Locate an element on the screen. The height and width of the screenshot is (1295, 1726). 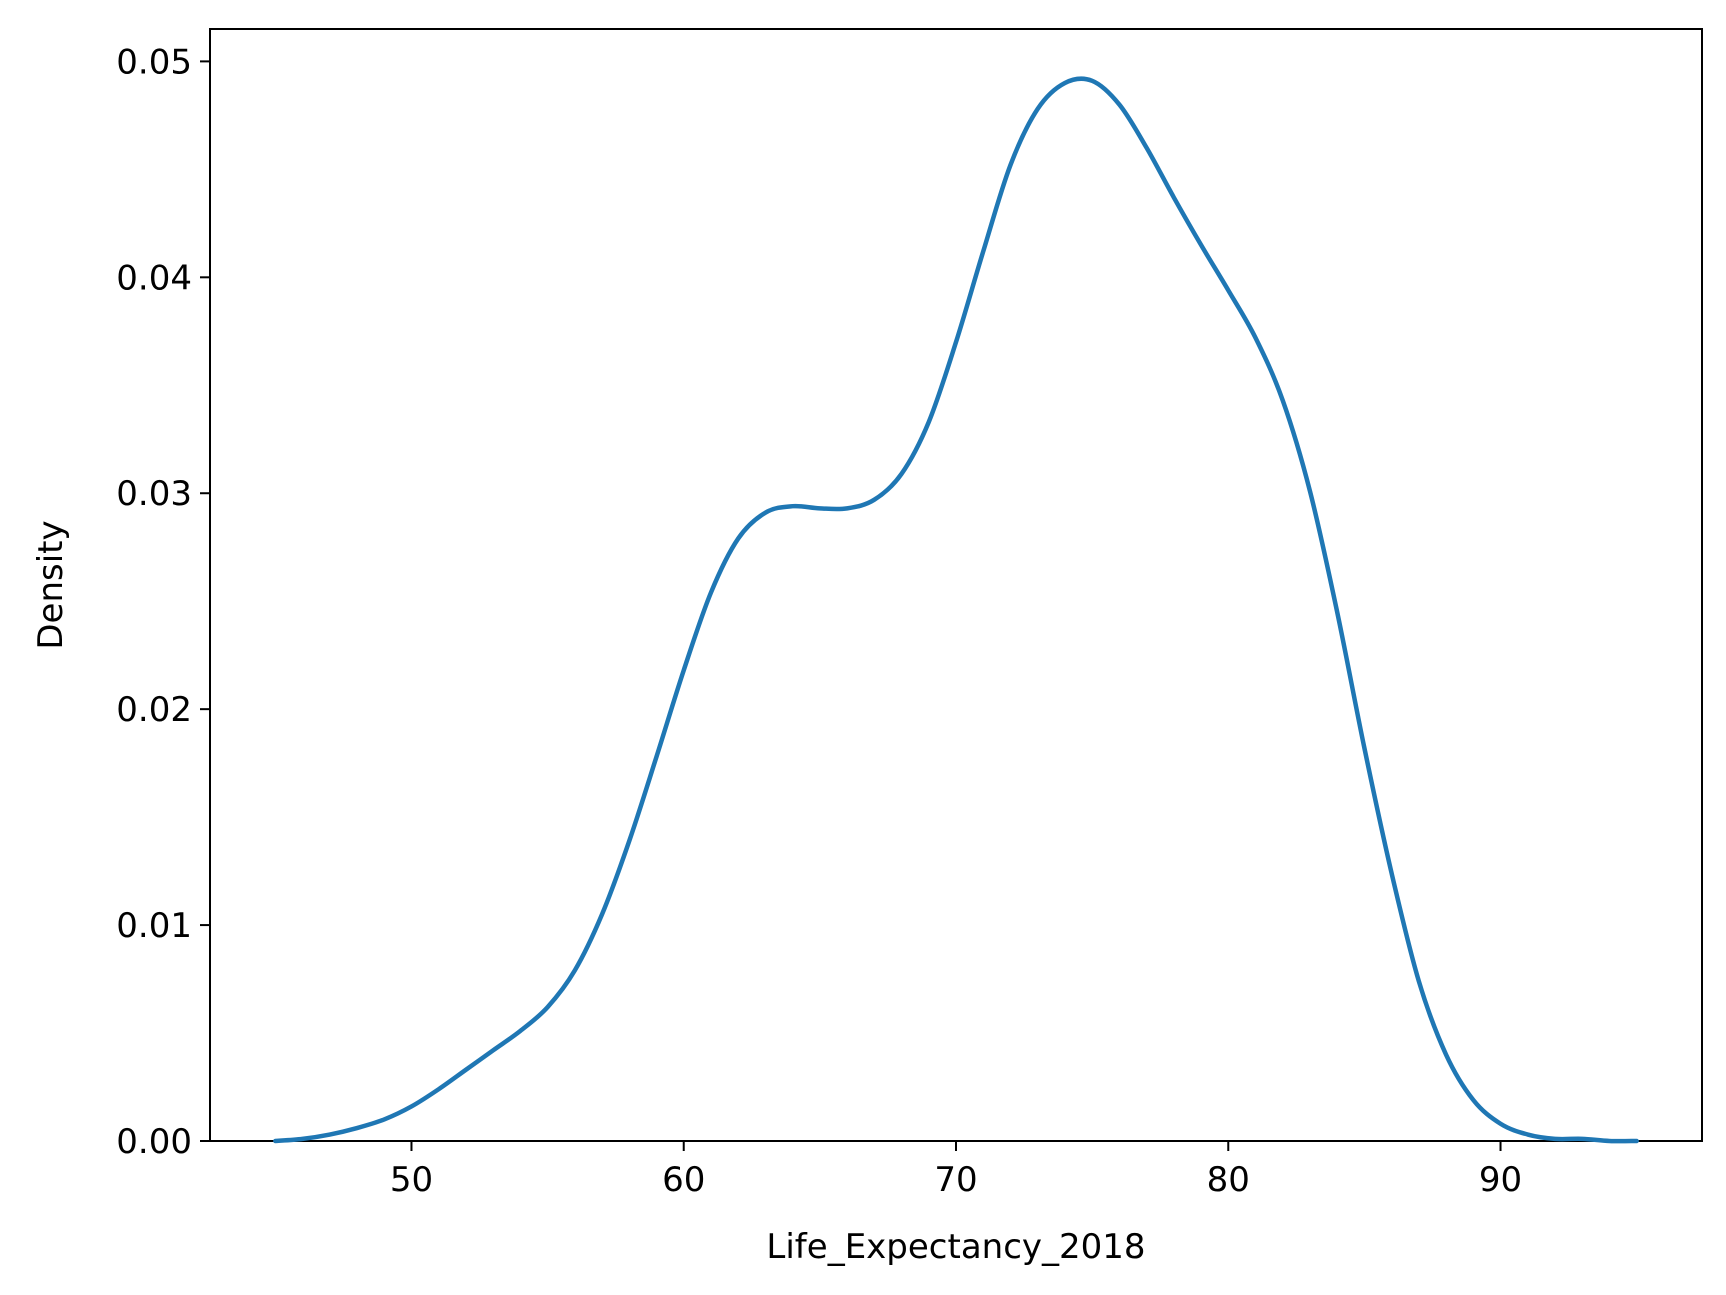
y-tick-label: 0.04 is located at coordinates (154, 278).